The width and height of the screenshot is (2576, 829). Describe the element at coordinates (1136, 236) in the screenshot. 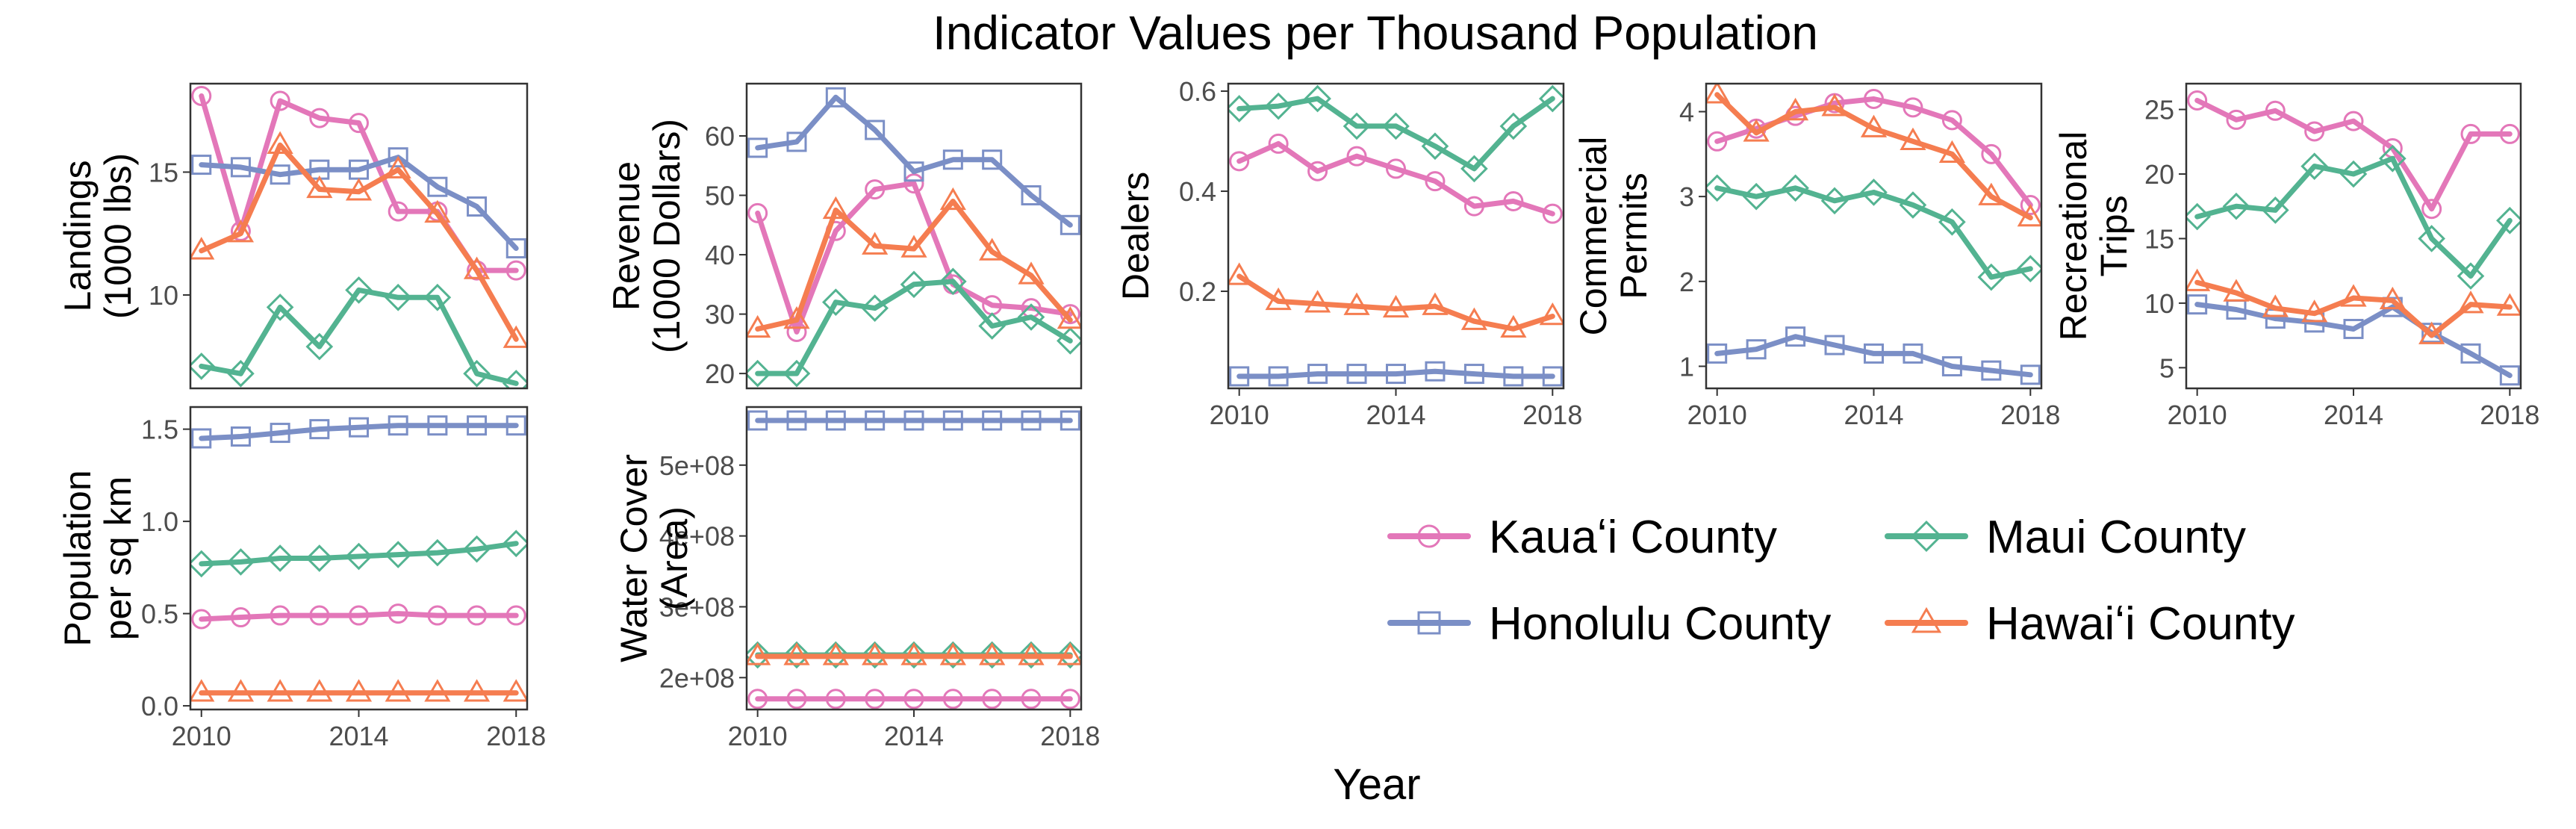

I see `y-axis-label-line: Dealers` at that location.